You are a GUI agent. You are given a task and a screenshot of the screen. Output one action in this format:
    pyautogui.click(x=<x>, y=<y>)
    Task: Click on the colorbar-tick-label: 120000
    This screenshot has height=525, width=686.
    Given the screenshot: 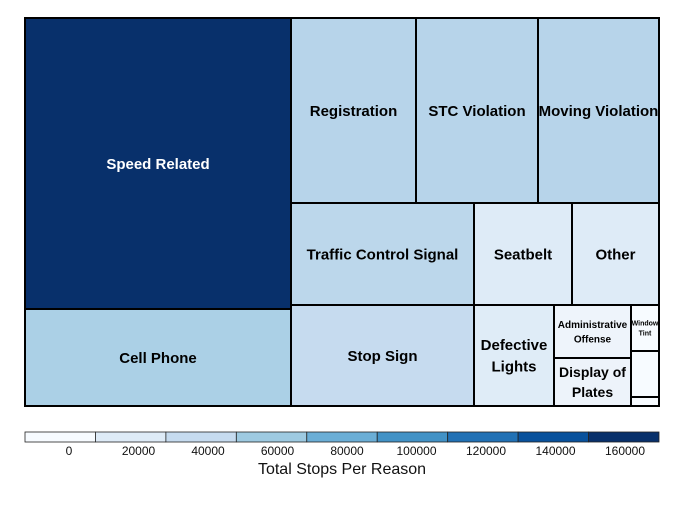 What is the action you would take?
    pyautogui.click(x=486, y=451)
    